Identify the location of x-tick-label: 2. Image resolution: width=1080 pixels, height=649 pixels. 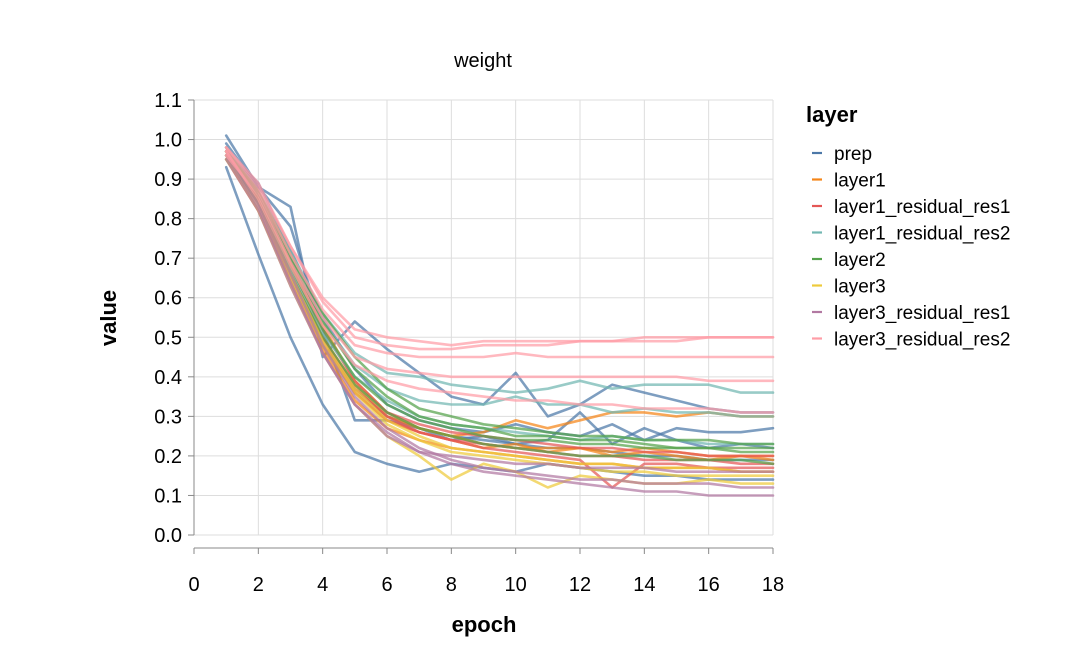
(258, 585).